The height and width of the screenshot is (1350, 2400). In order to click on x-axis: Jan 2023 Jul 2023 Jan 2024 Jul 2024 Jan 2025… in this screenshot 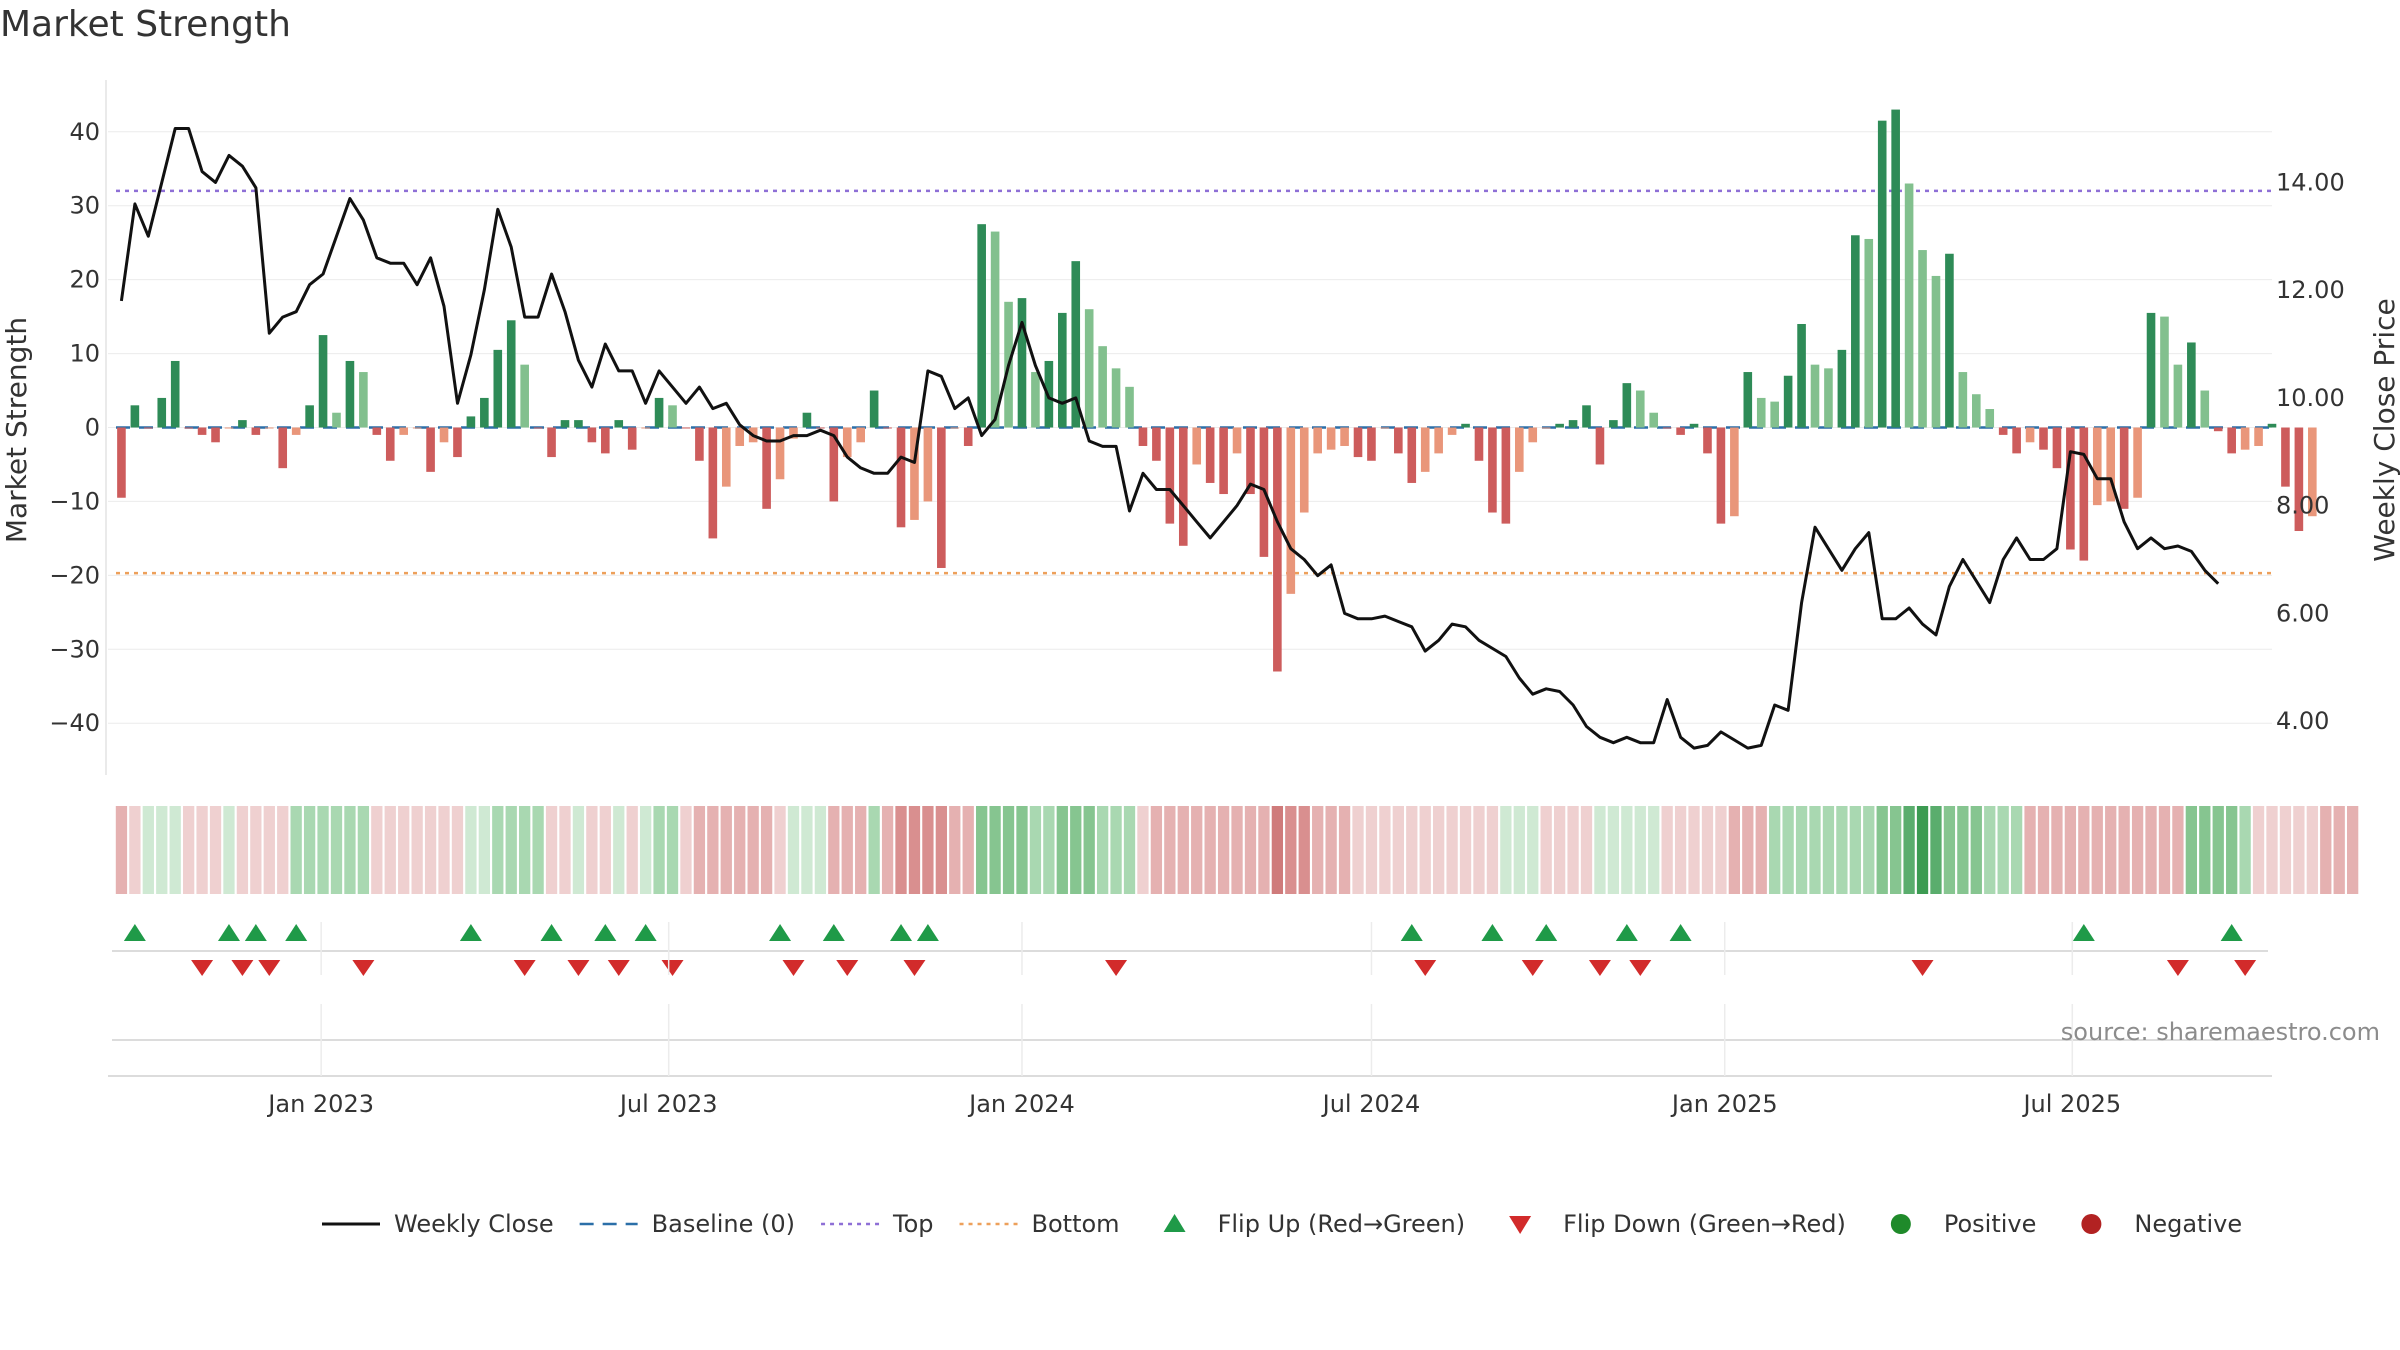, I will do `click(1190, 1020)`.